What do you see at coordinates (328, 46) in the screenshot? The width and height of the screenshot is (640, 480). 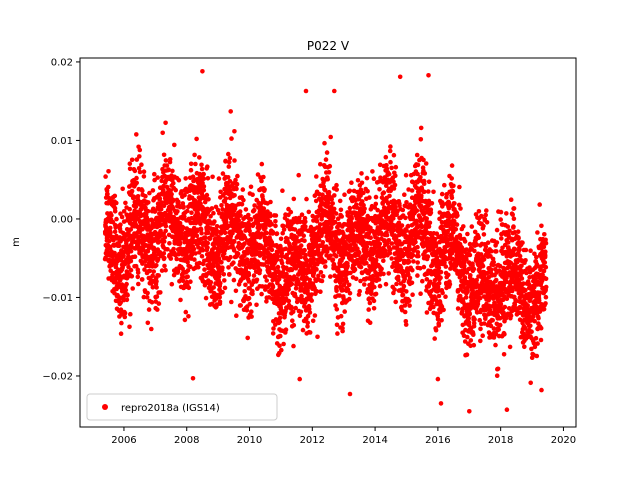 I see `chart-title: P022 V` at bounding box center [328, 46].